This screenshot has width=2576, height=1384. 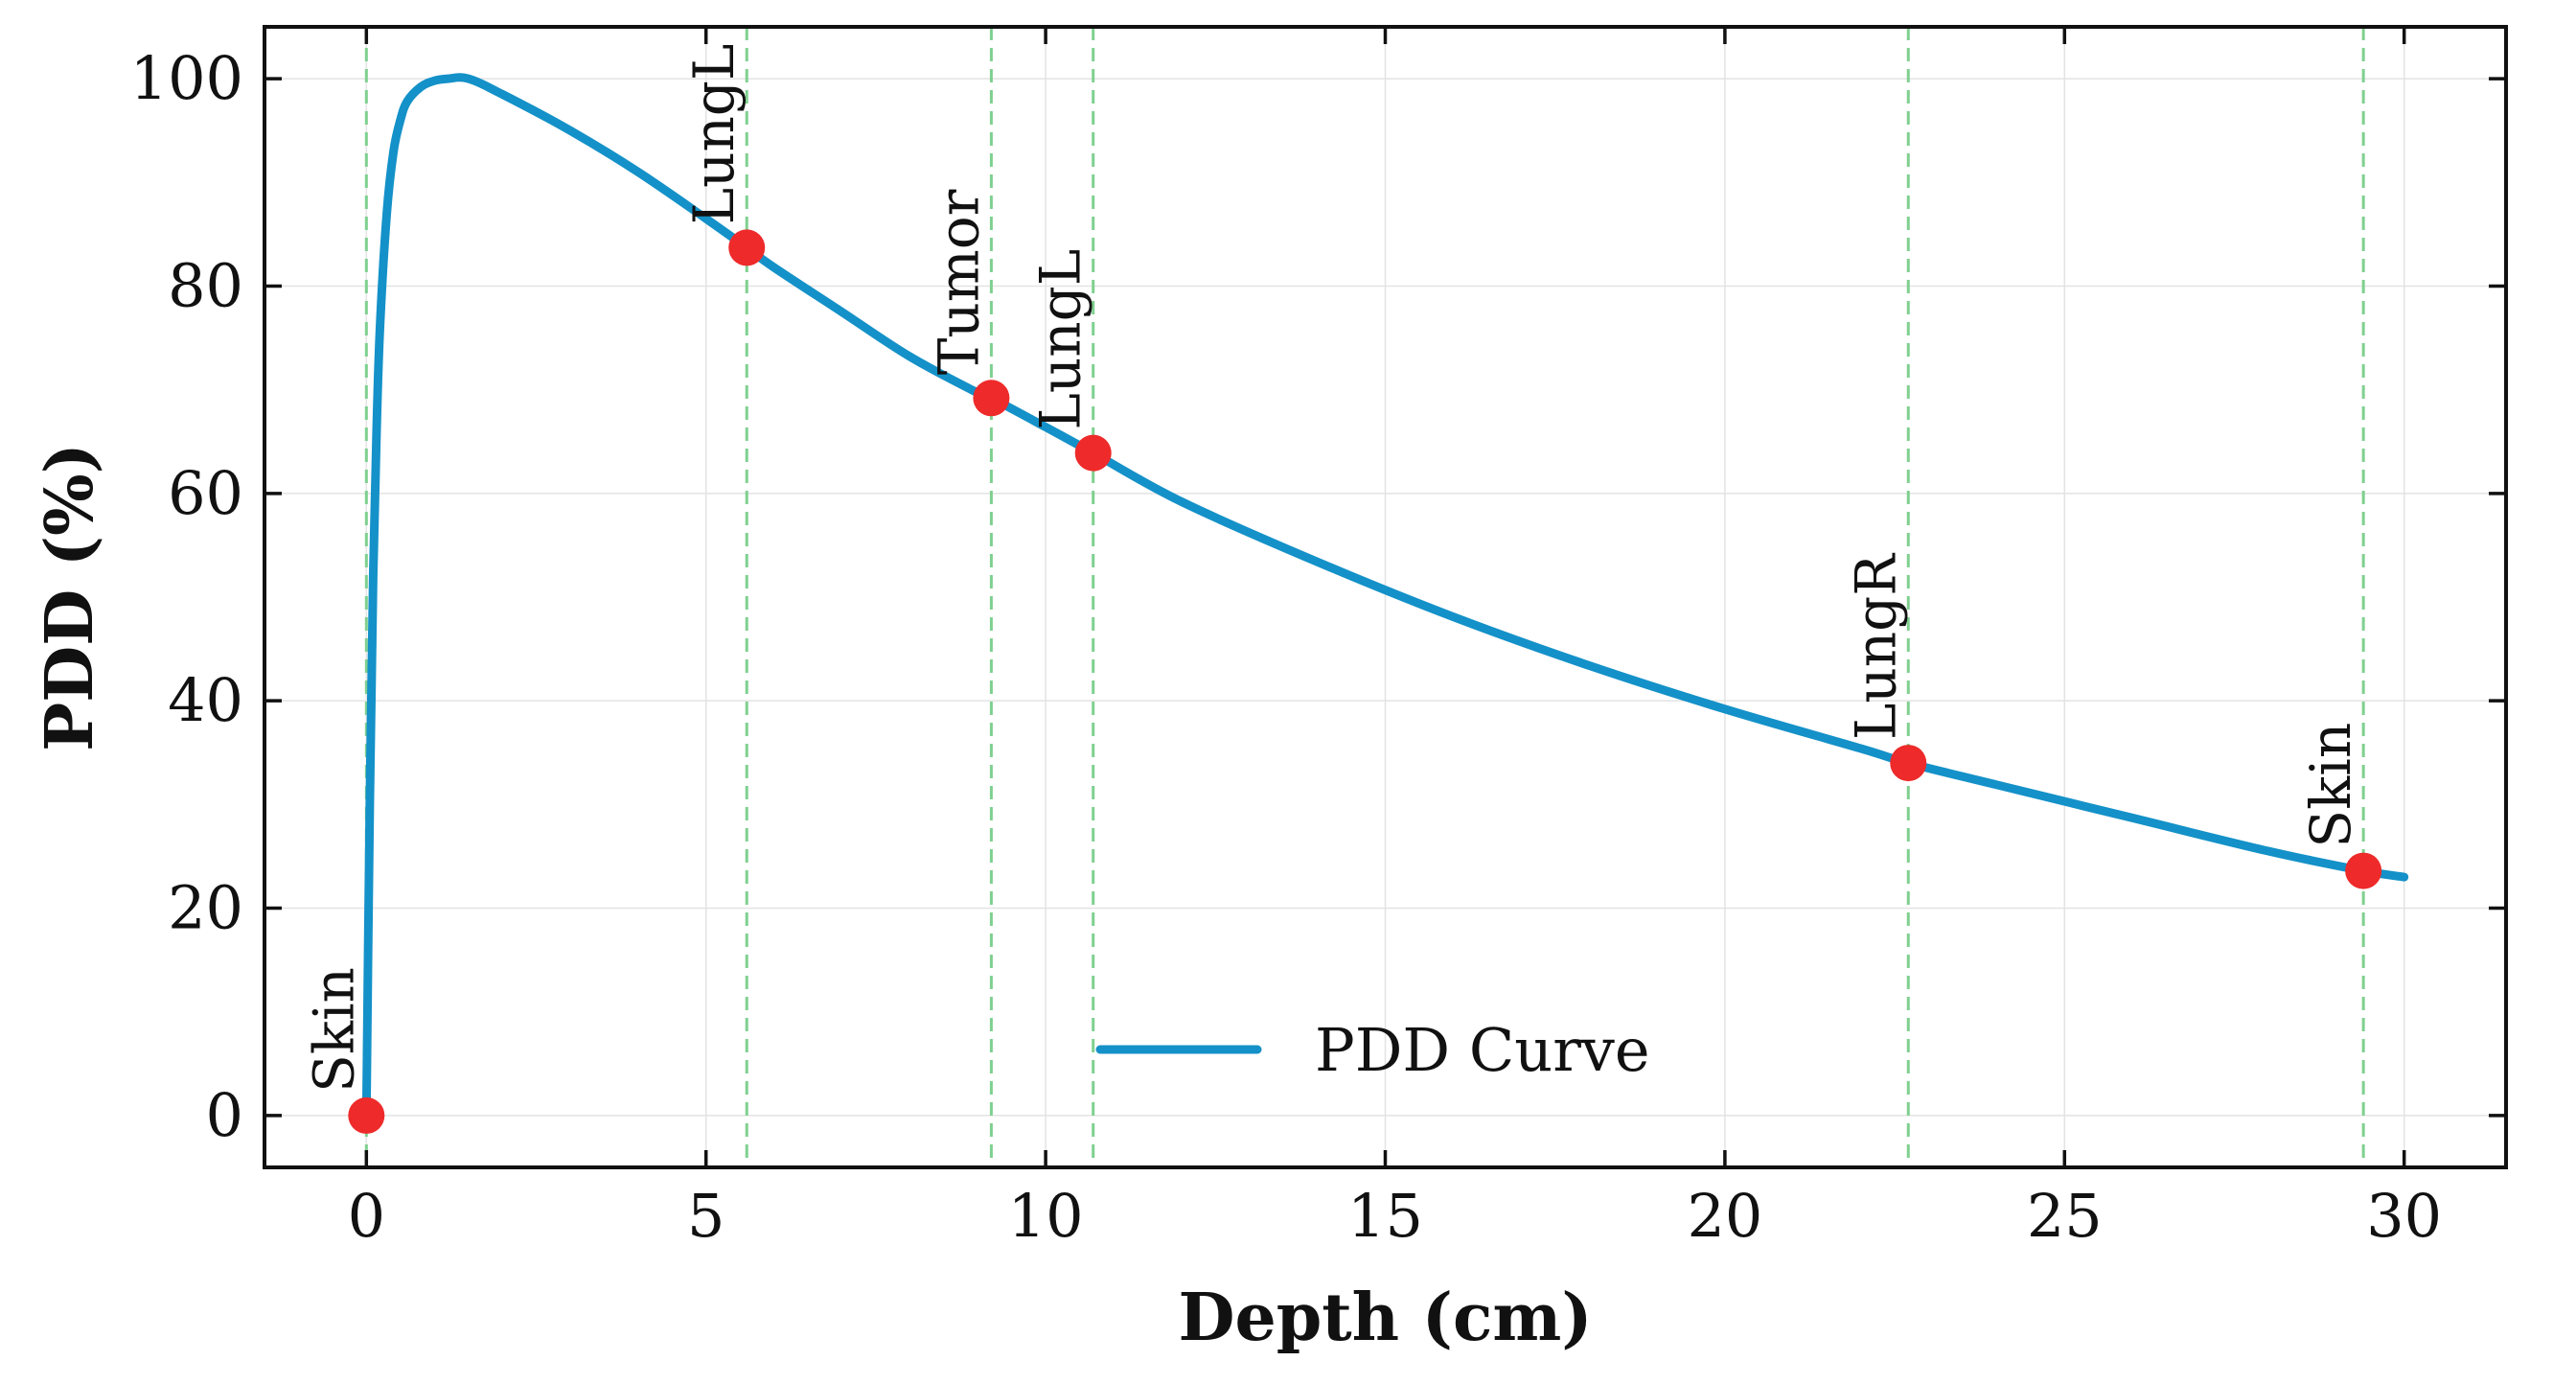 I want to click on marker-label: Tumor, so click(x=958, y=282).